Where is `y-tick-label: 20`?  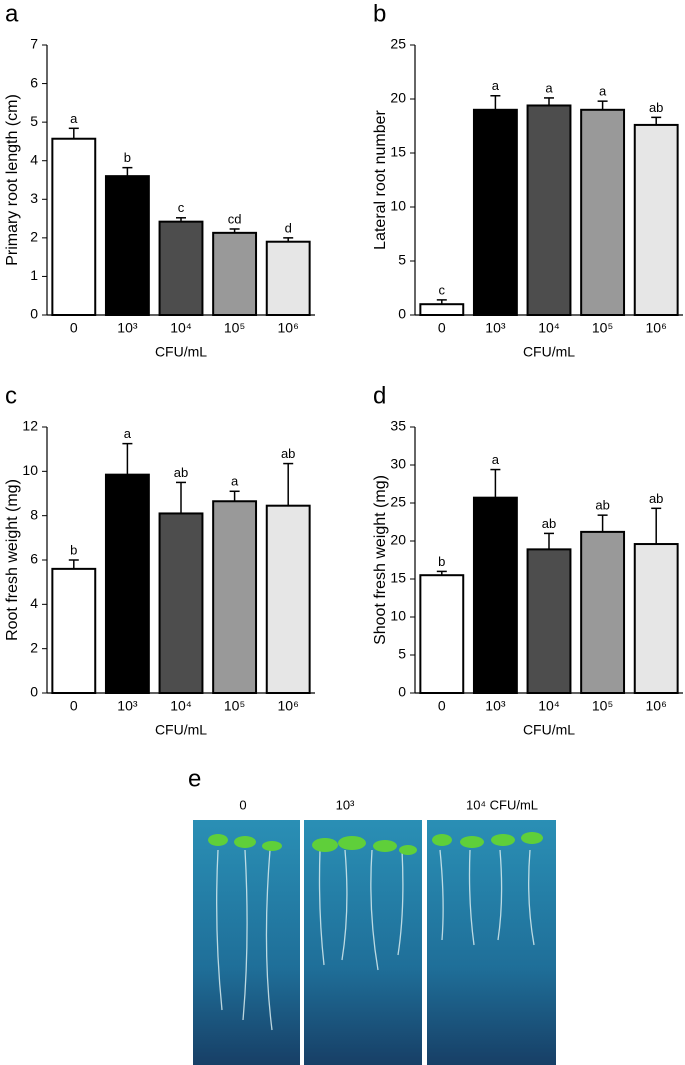 y-tick-label: 20 is located at coordinates (398, 540).